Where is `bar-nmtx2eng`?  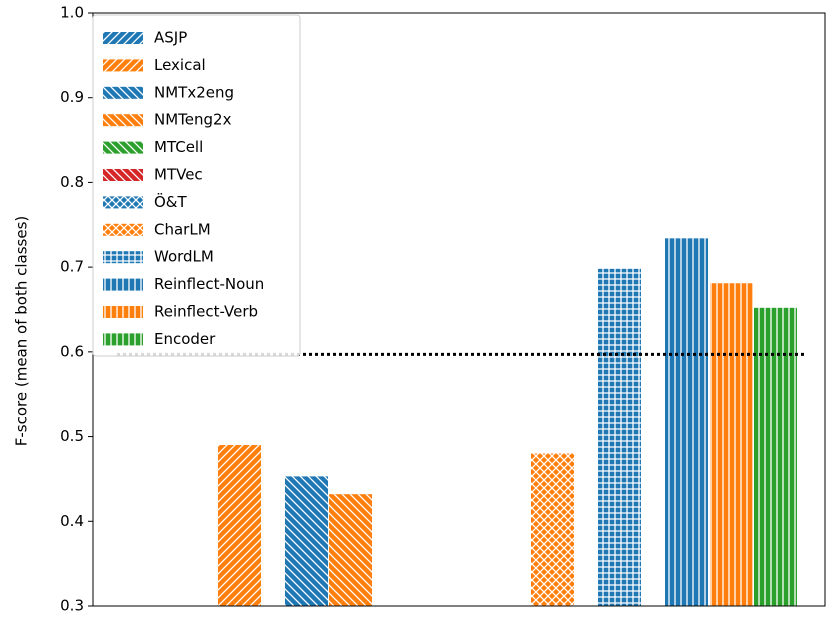 bar-nmtx2eng is located at coordinates (306, 541).